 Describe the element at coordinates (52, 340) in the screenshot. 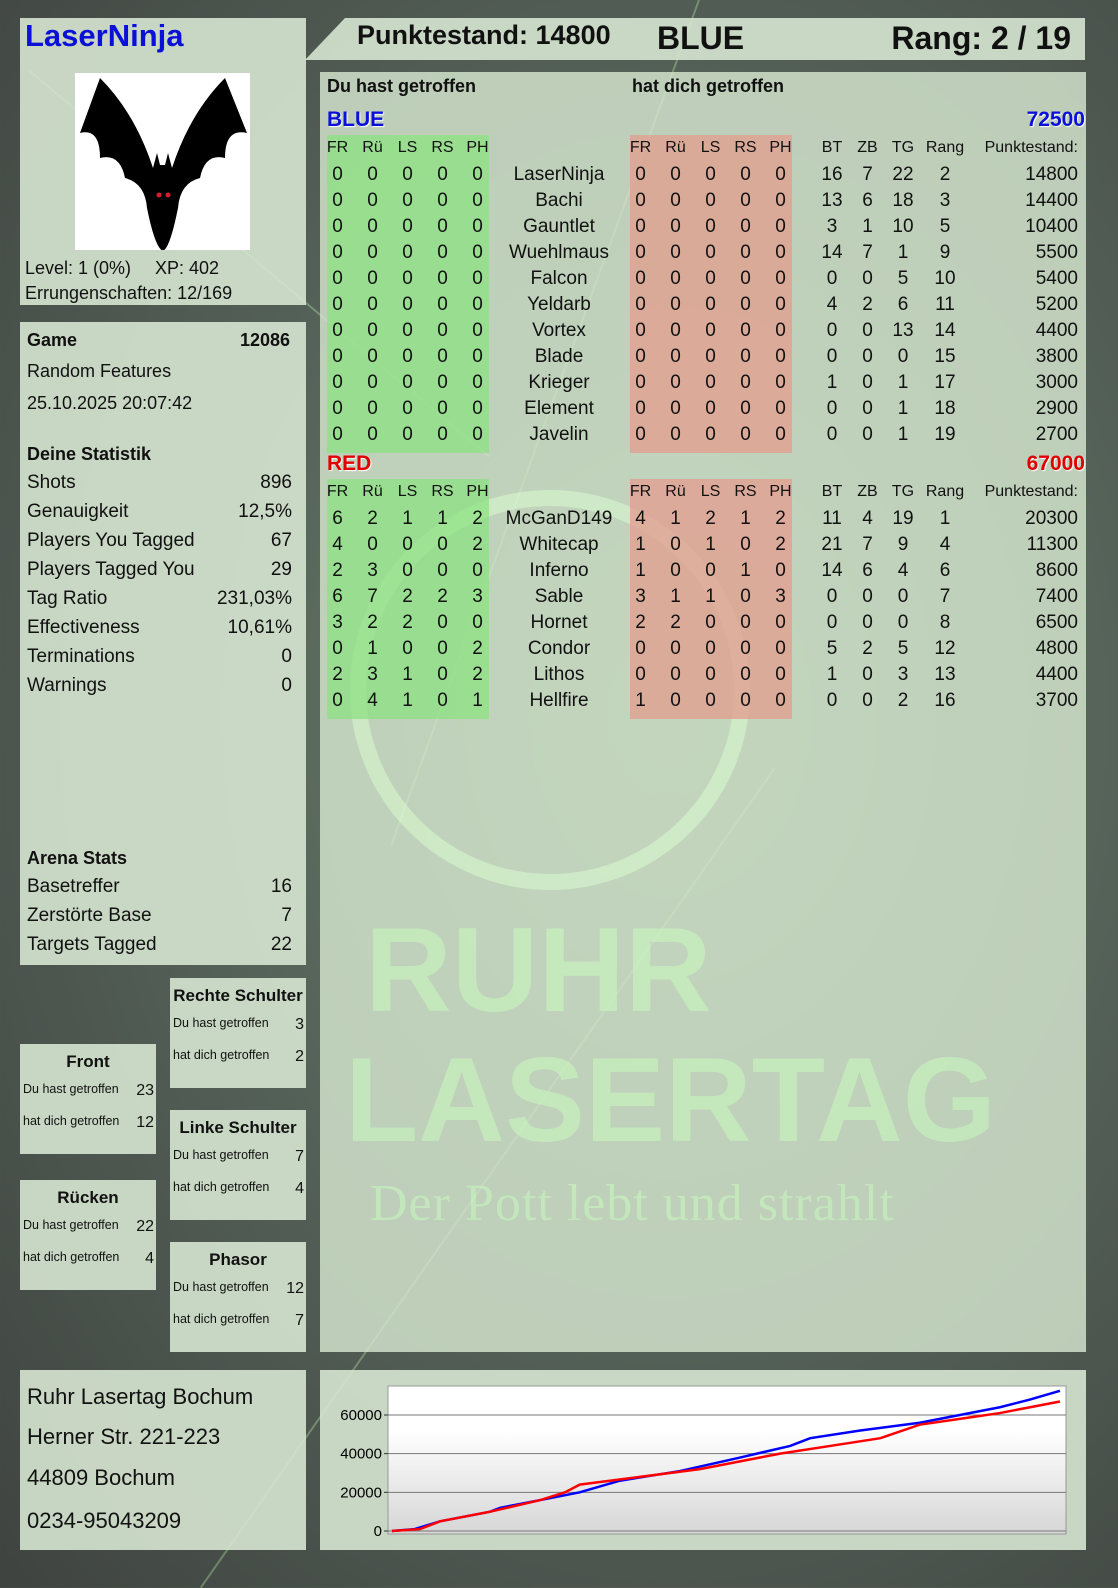

I see `game-label: Game` at that location.